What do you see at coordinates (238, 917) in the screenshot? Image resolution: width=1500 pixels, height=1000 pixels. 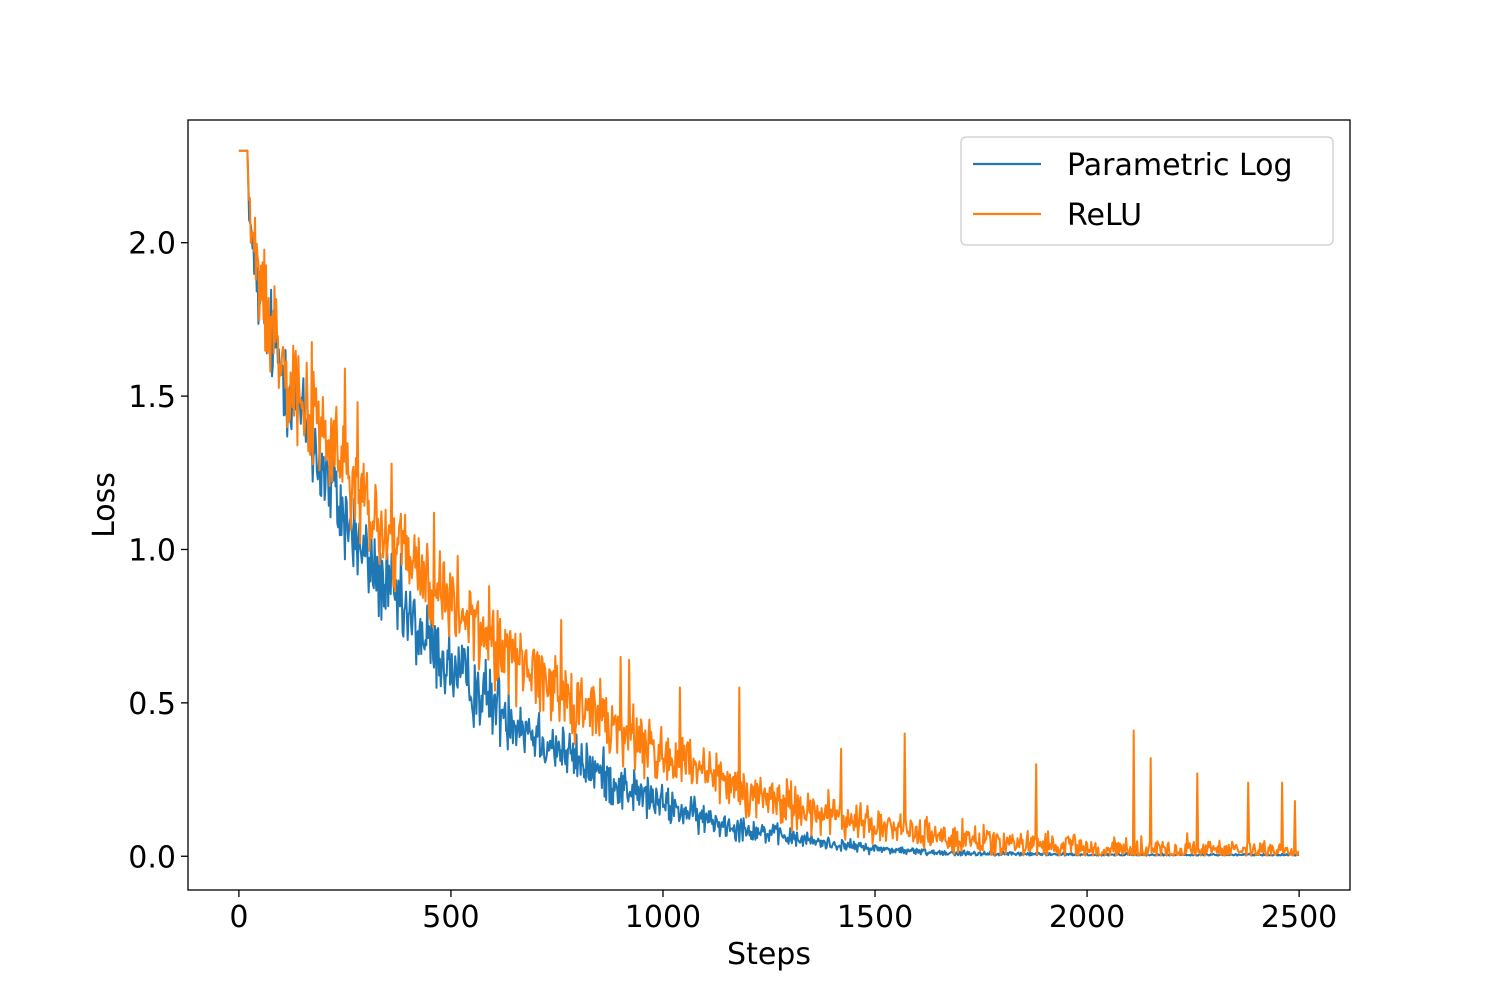 I see `x-tick-label: 0` at bounding box center [238, 917].